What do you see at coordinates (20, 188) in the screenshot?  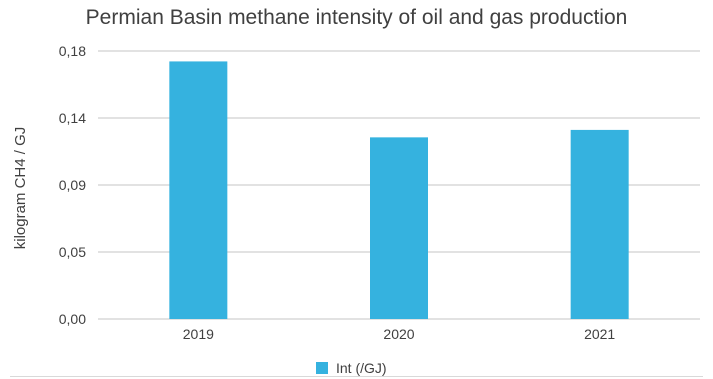 I see `y-axis-label: kilogram CH4 / GJ` at bounding box center [20, 188].